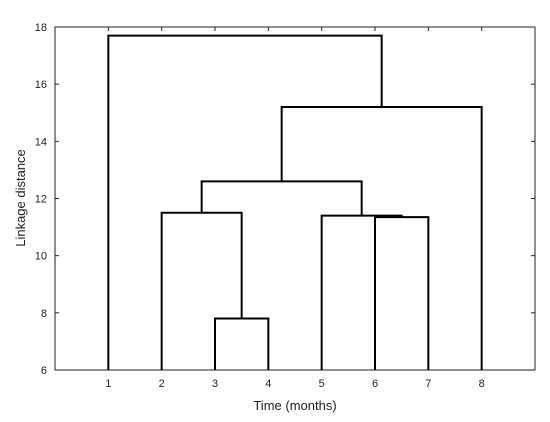 Image resolution: width=550 pixels, height=422 pixels. Describe the element at coordinates (44, 314) in the screenshot. I see `y-tick-label: 8` at that location.